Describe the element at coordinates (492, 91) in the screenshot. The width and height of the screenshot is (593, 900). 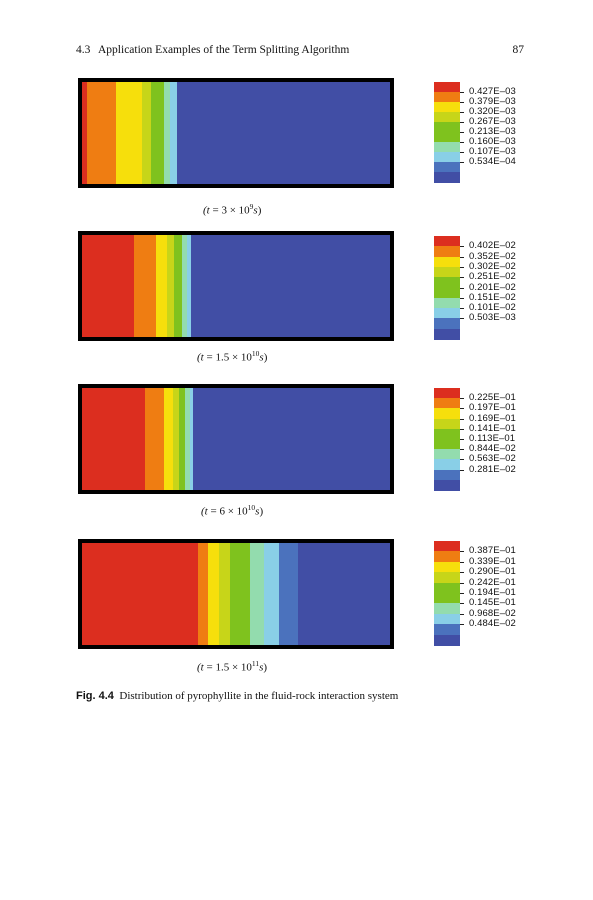
I see `legend-label: 0.427E–03` at that location.